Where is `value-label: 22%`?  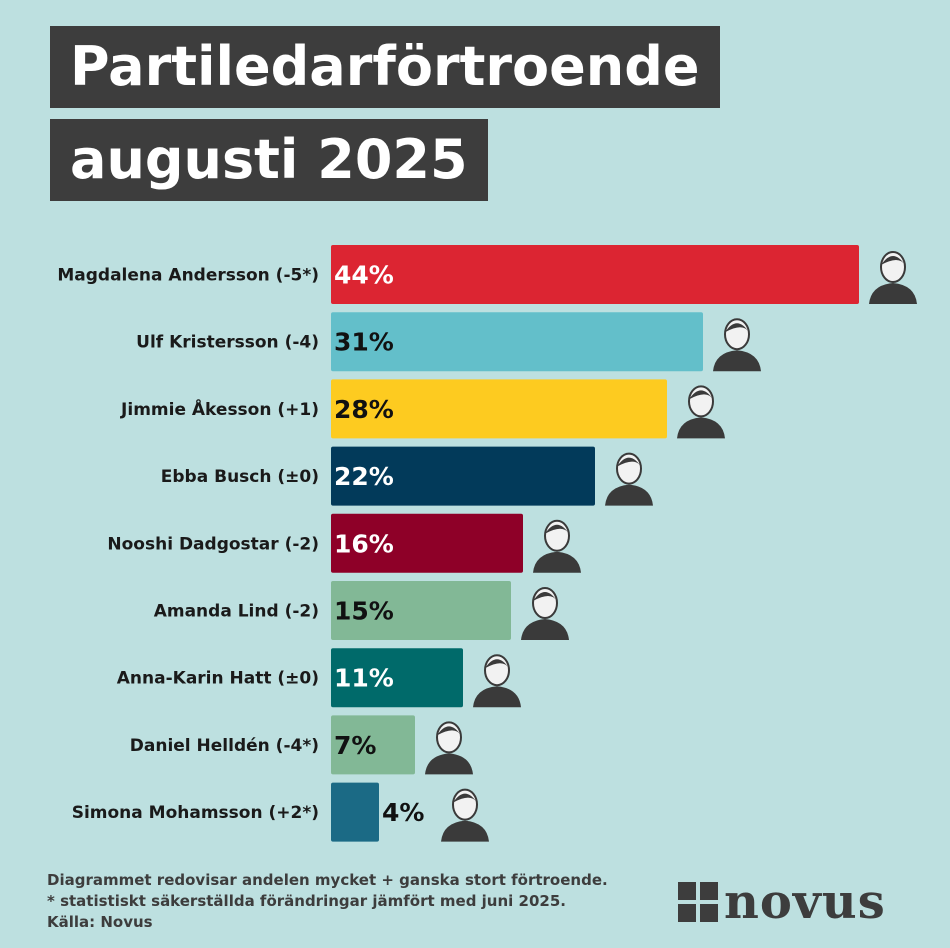 value-label: 22% is located at coordinates (364, 476).